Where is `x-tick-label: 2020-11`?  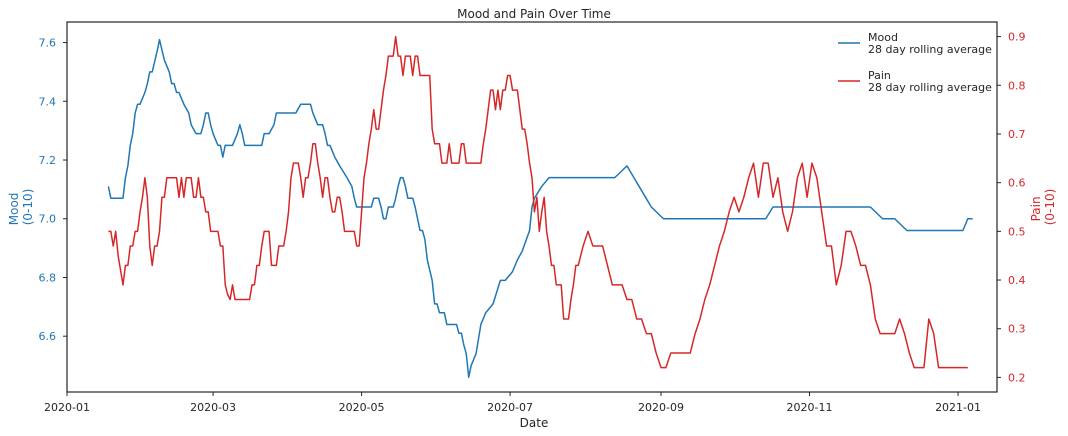 x-tick-label: 2020-11 is located at coordinates (810, 407).